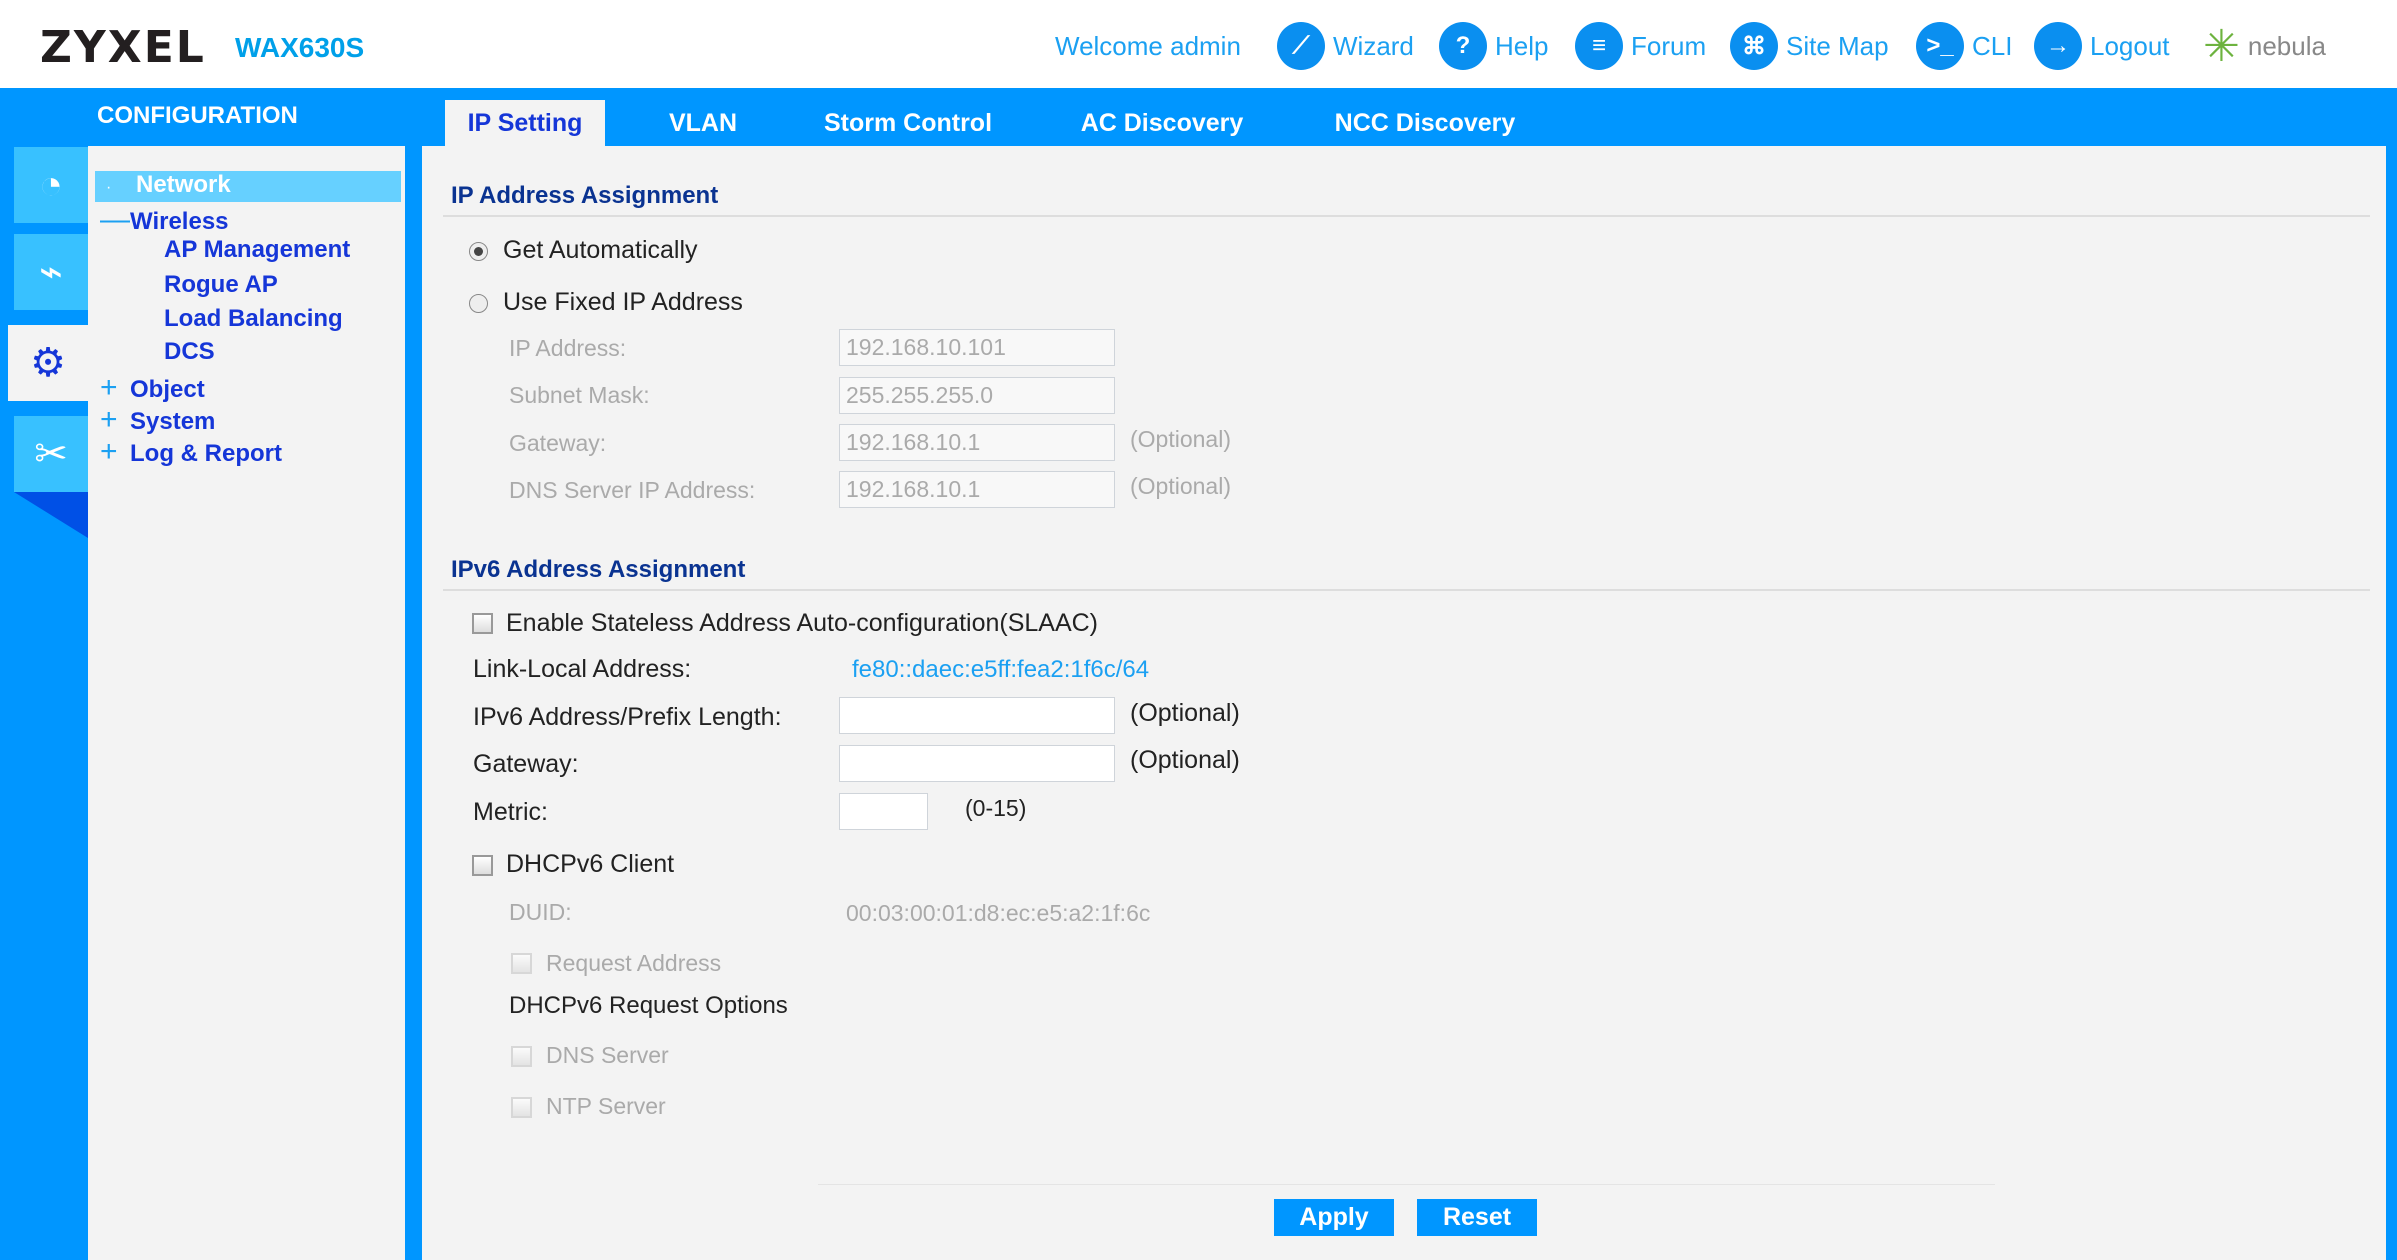 The image size is (2397, 1260). What do you see at coordinates (1477, 1217) in the screenshot?
I see `reset-button: Reset` at bounding box center [1477, 1217].